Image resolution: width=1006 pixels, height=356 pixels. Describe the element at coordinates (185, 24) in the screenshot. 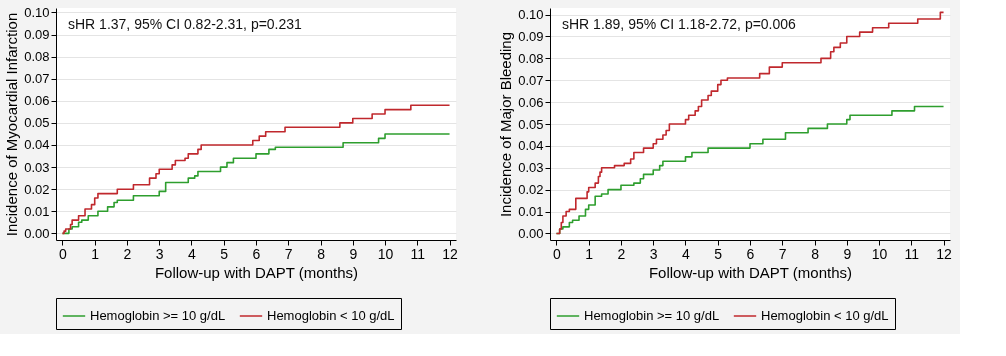

I see `annotation: sHR 1.37, 95% CI 0.82-2.31, p=0.231` at that location.